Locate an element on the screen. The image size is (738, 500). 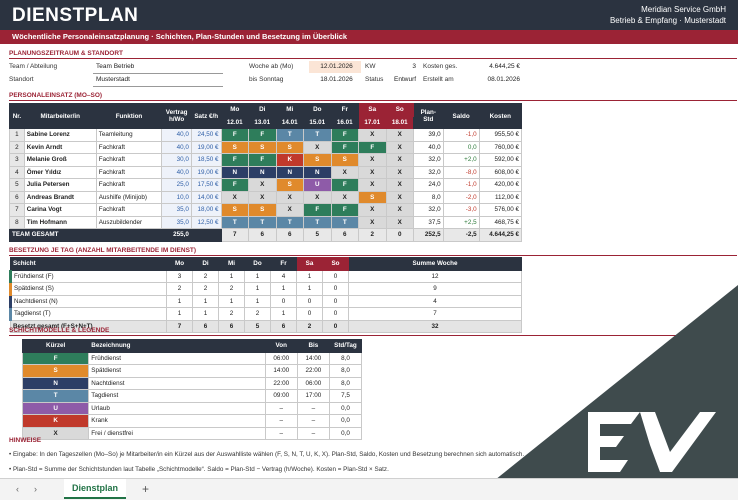
hourly-rate: 24,50 € is located at coordinates (206, 135).